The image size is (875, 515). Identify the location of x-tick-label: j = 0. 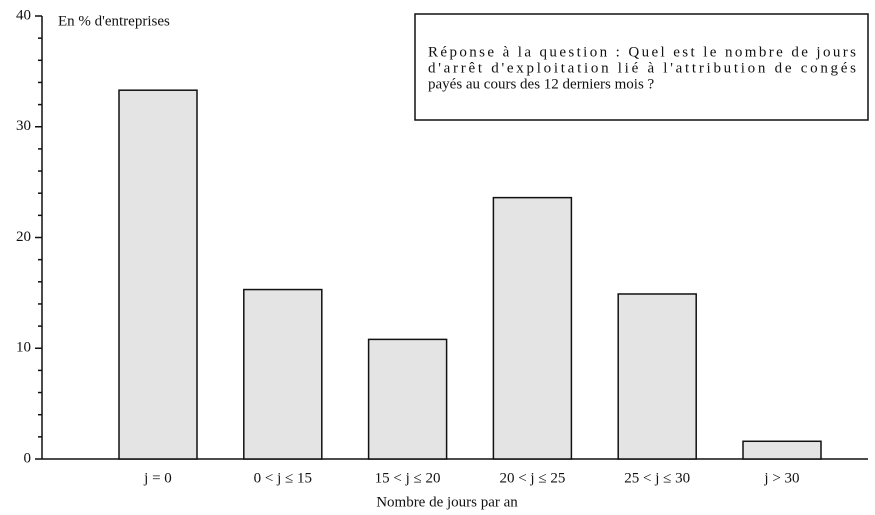
(157, 478).